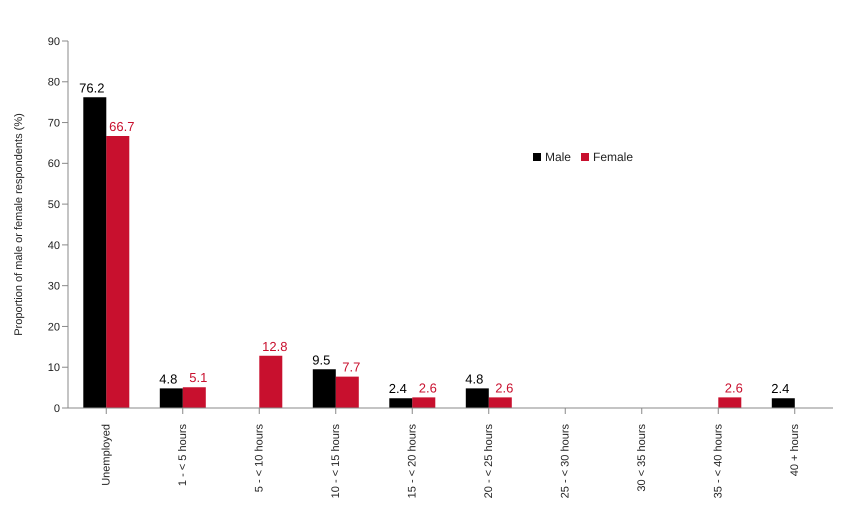 The image size is (847, 525). I want to click on y-tick-label: 80, so click(54, 82).